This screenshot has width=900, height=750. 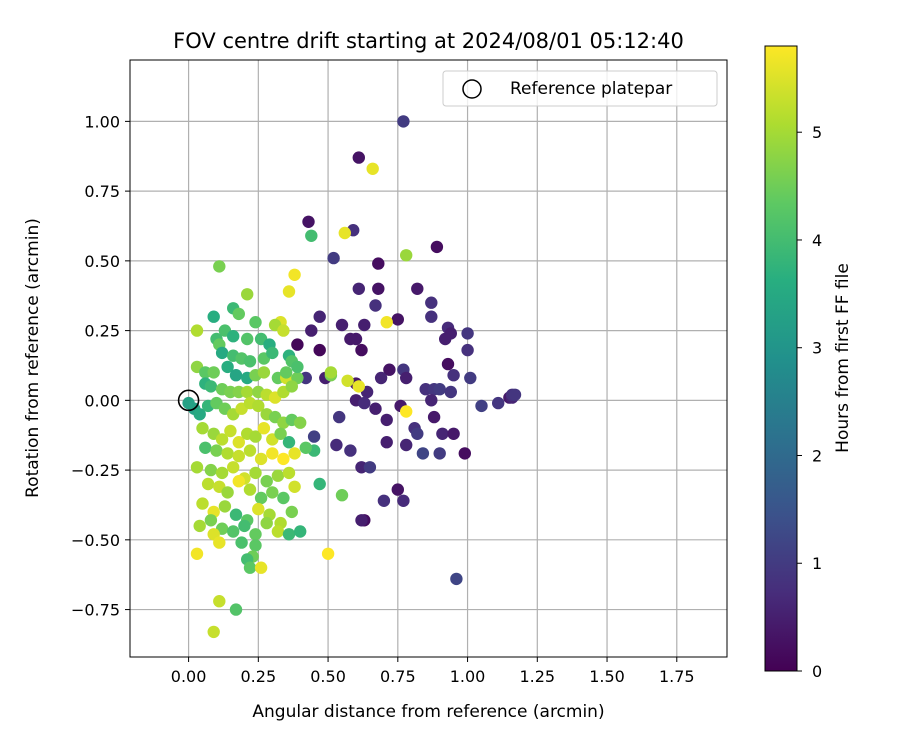 What do you see at coordinates (472, 89) in the screenshot?
I see `legend-marker-icon` at bounding box center [472, 89].